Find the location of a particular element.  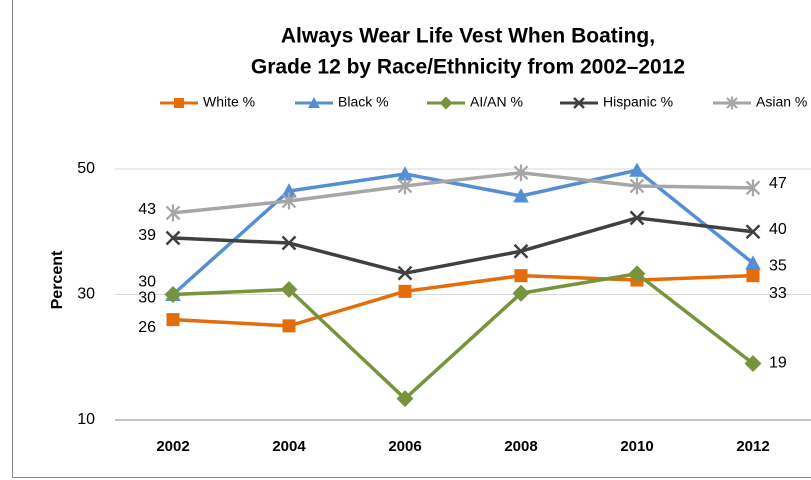

legend-label: Black % is located at coordinates (363, 102).